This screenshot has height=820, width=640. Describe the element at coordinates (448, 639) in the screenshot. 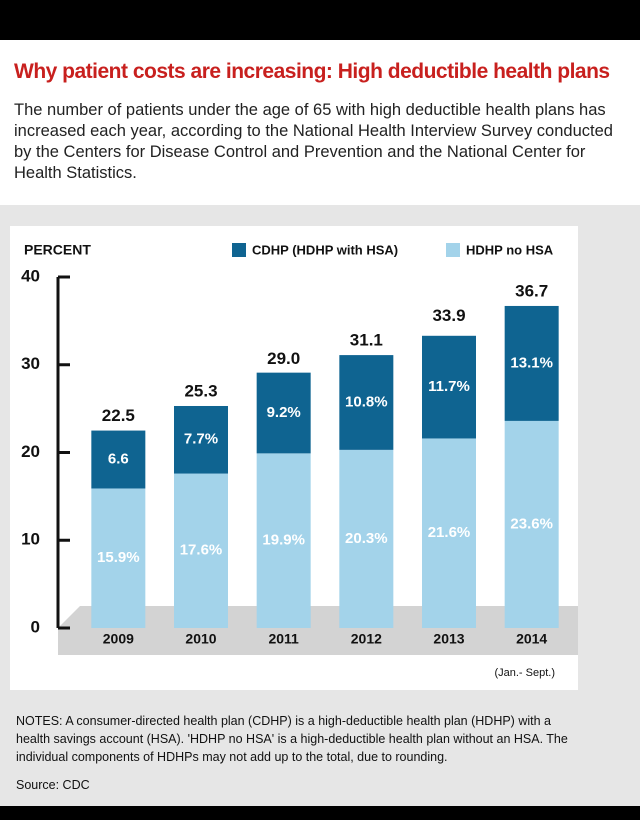

I see `x-tick-label: 2013` at that location.